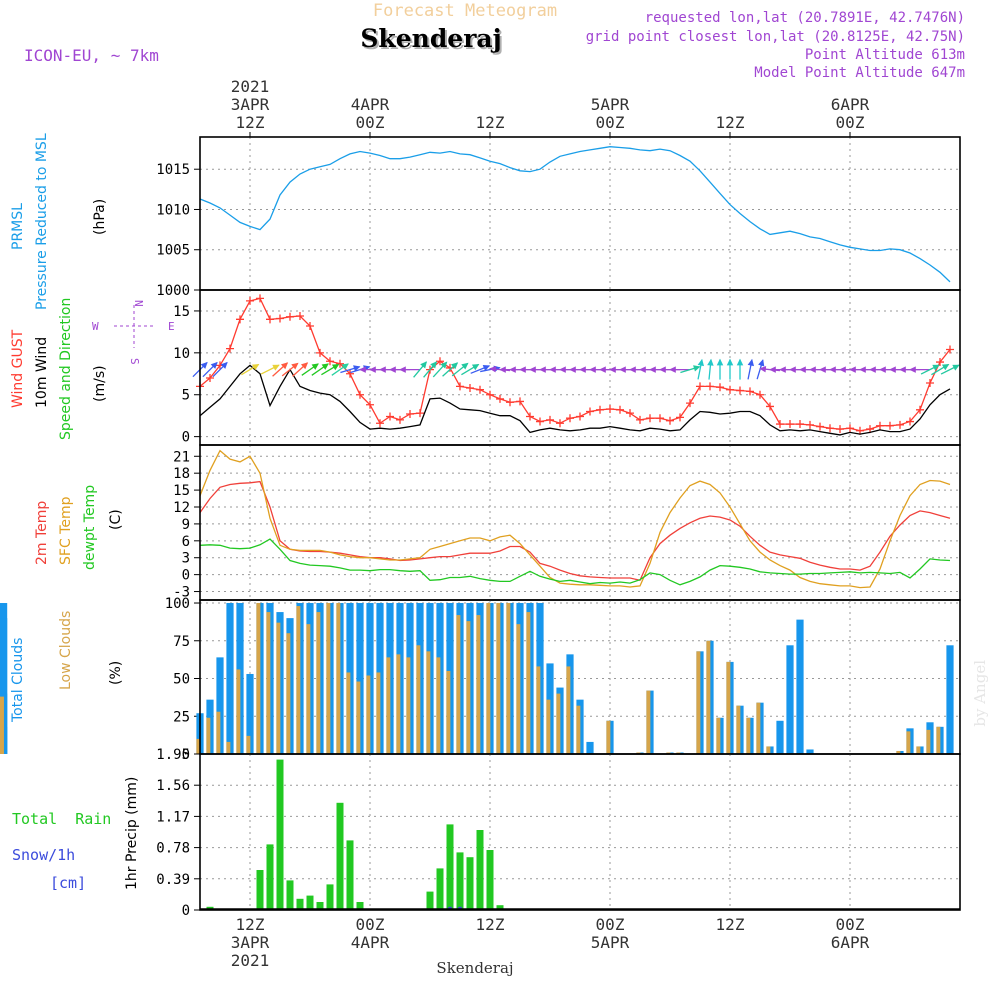 The width and height of the screenshot is (1000, 1000). Describe the element at coordinates (90, 527) in the screenshot. I see `temp-dewpt-title: dewpt Temp` at that location.